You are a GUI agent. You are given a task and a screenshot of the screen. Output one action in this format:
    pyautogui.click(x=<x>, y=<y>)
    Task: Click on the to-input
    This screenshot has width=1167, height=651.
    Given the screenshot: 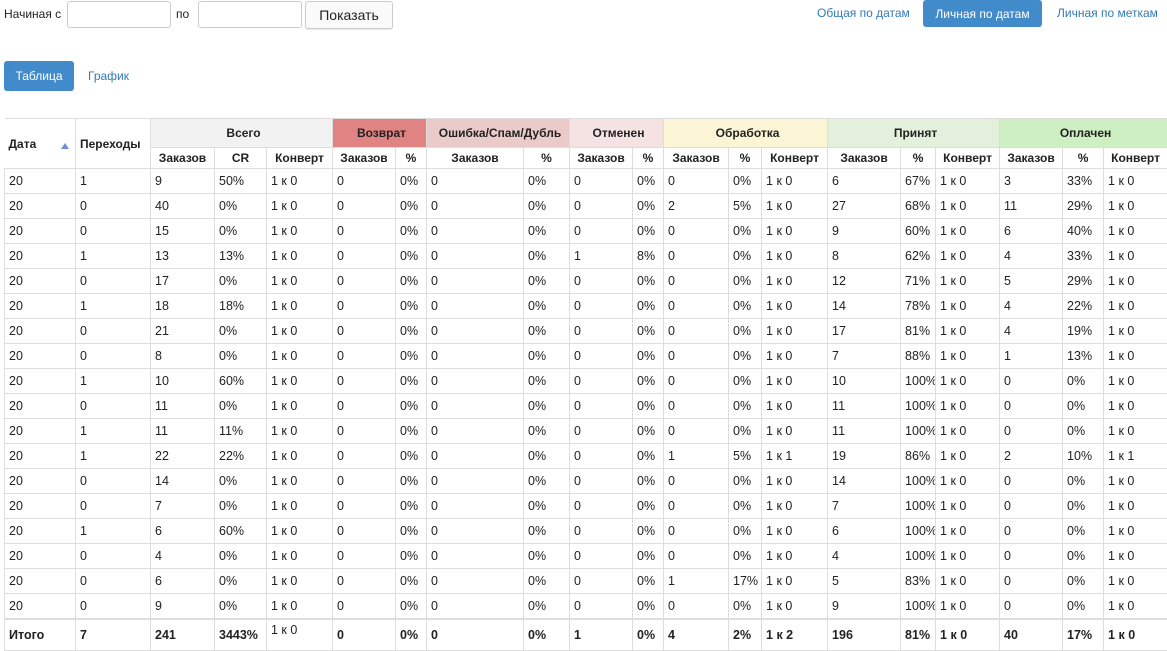 What is the action you would take?
    pyautogui.click(x=250, y=14)
    